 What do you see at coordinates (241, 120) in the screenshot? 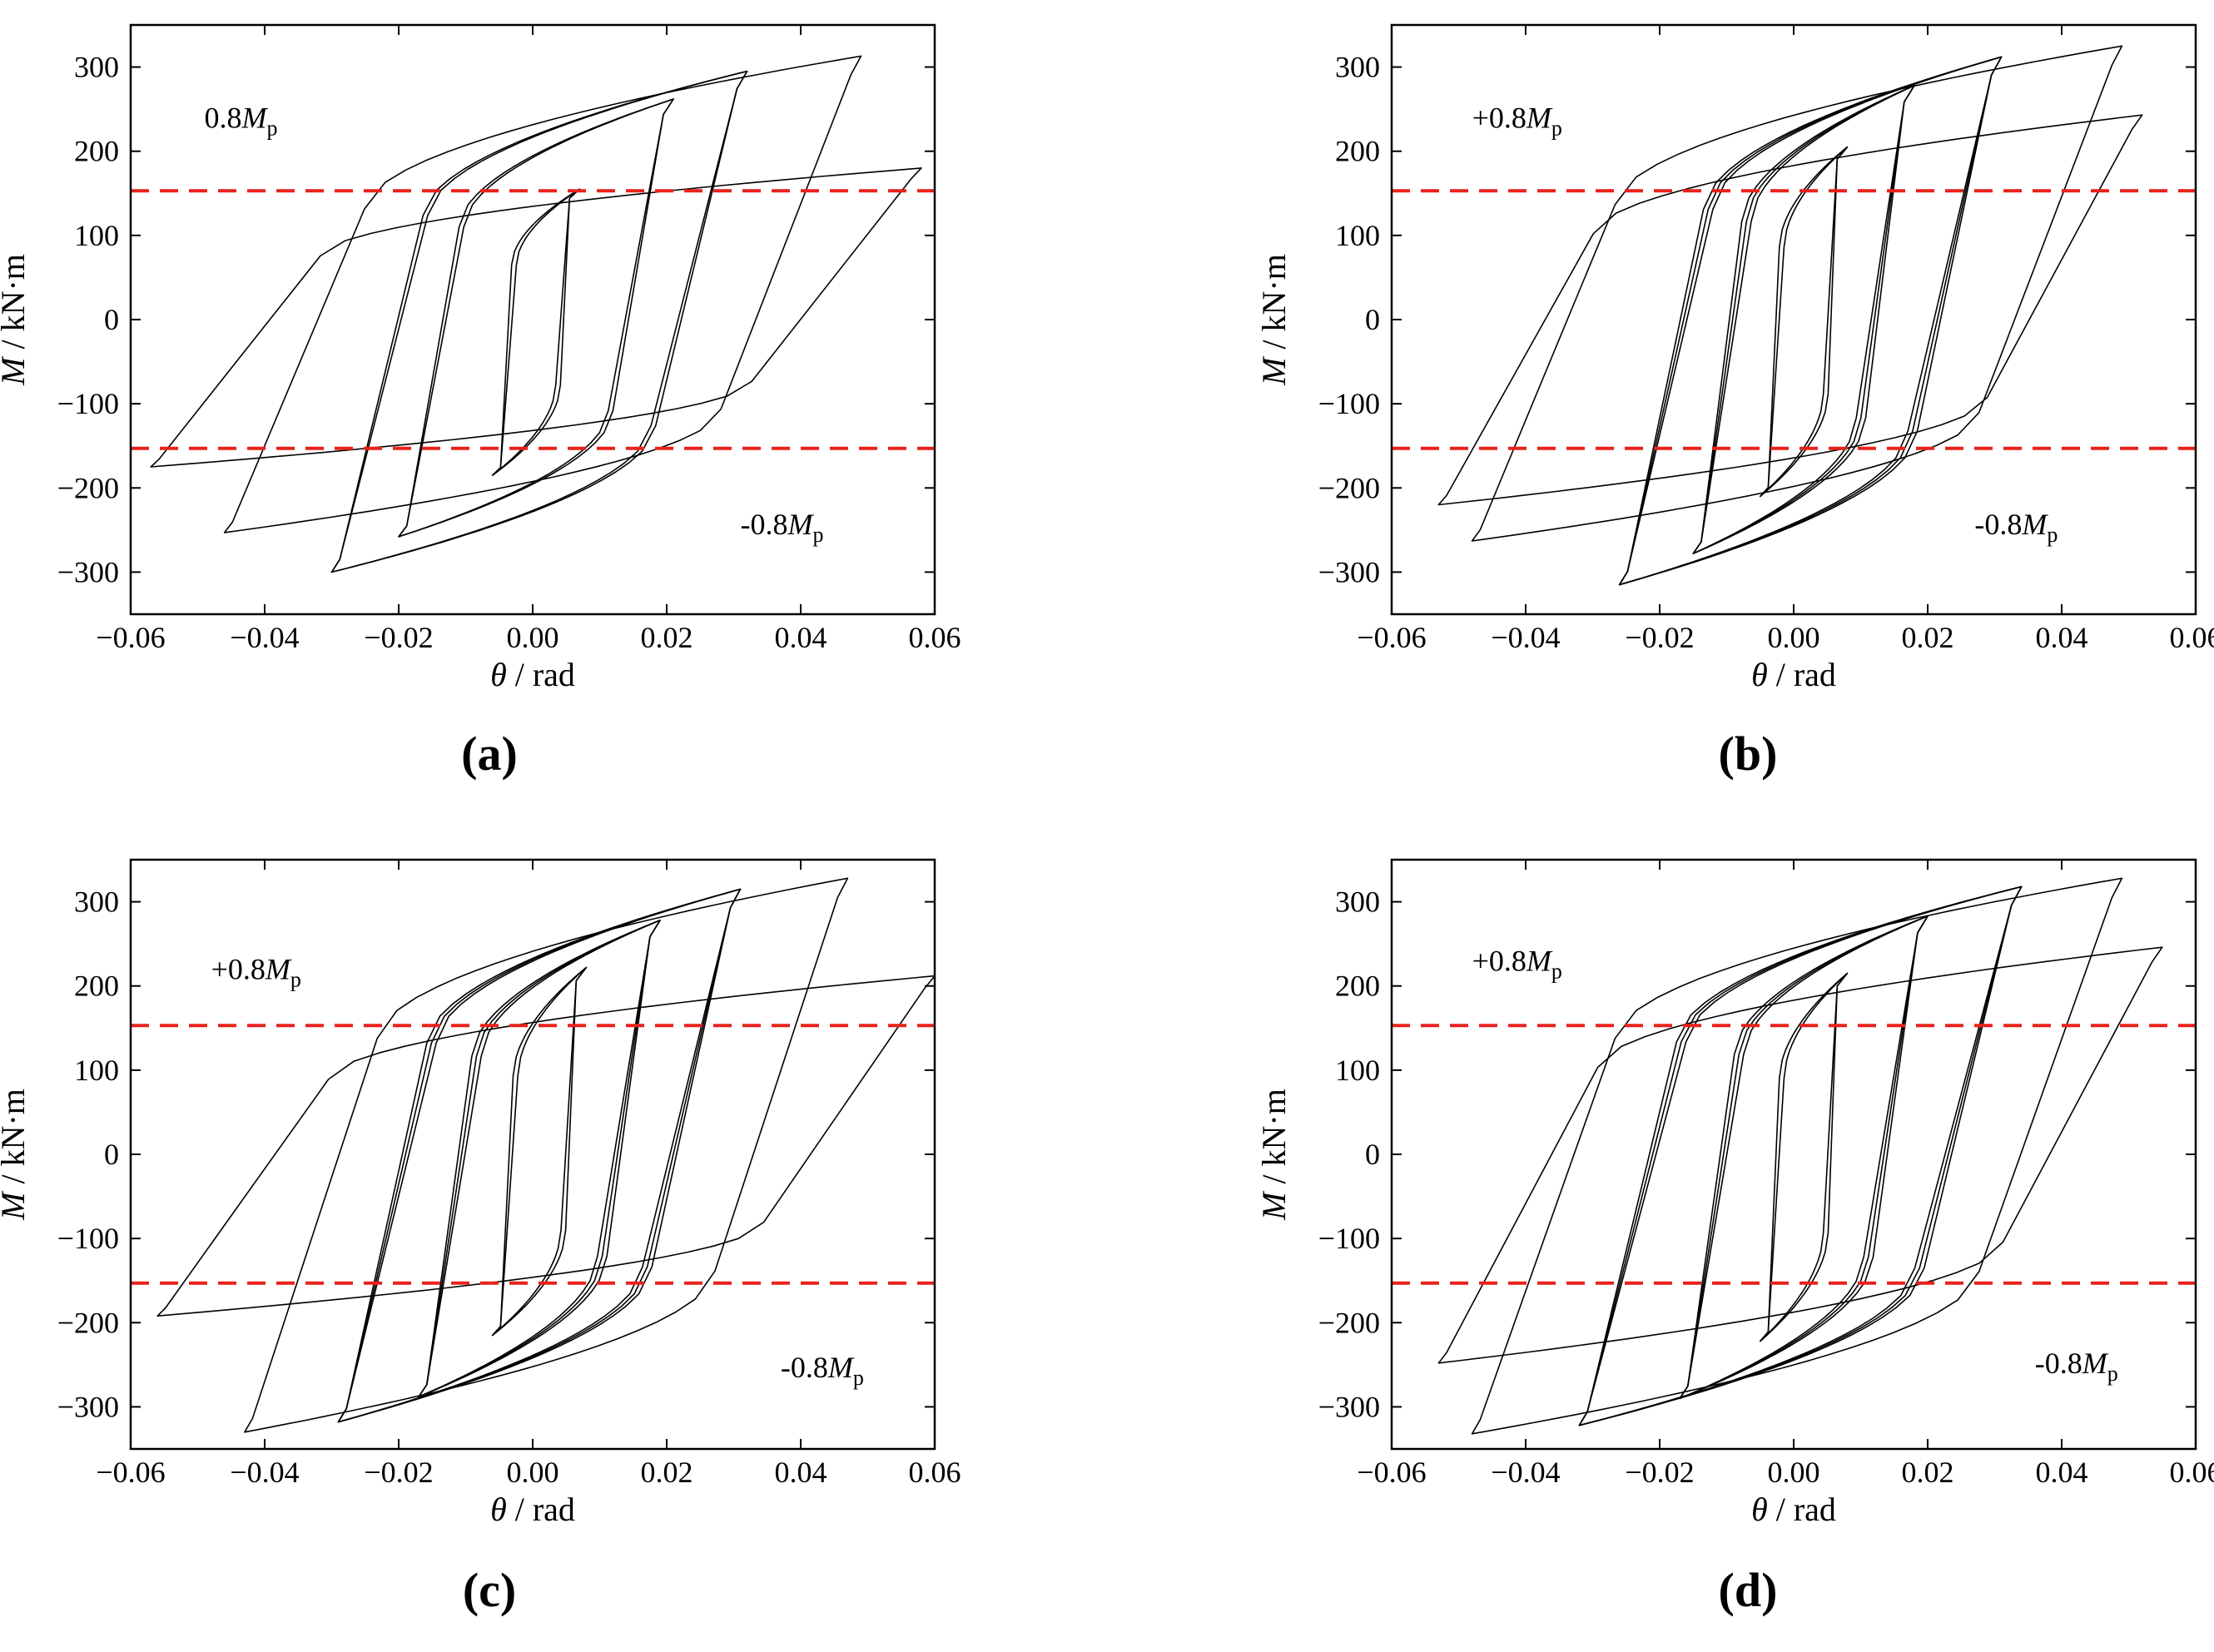
I see `annotation-upper: 0.8Mp` at bounding box center [241, 120].